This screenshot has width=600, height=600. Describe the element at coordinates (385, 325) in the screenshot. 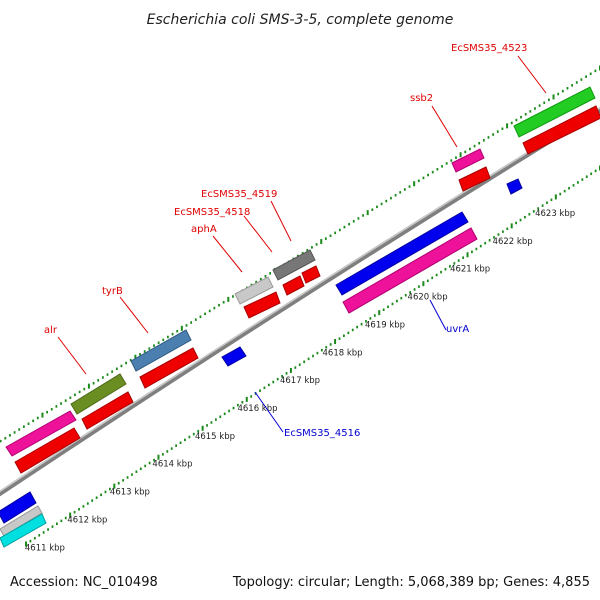

I see `tick-label: 4619 kbp` at that location.